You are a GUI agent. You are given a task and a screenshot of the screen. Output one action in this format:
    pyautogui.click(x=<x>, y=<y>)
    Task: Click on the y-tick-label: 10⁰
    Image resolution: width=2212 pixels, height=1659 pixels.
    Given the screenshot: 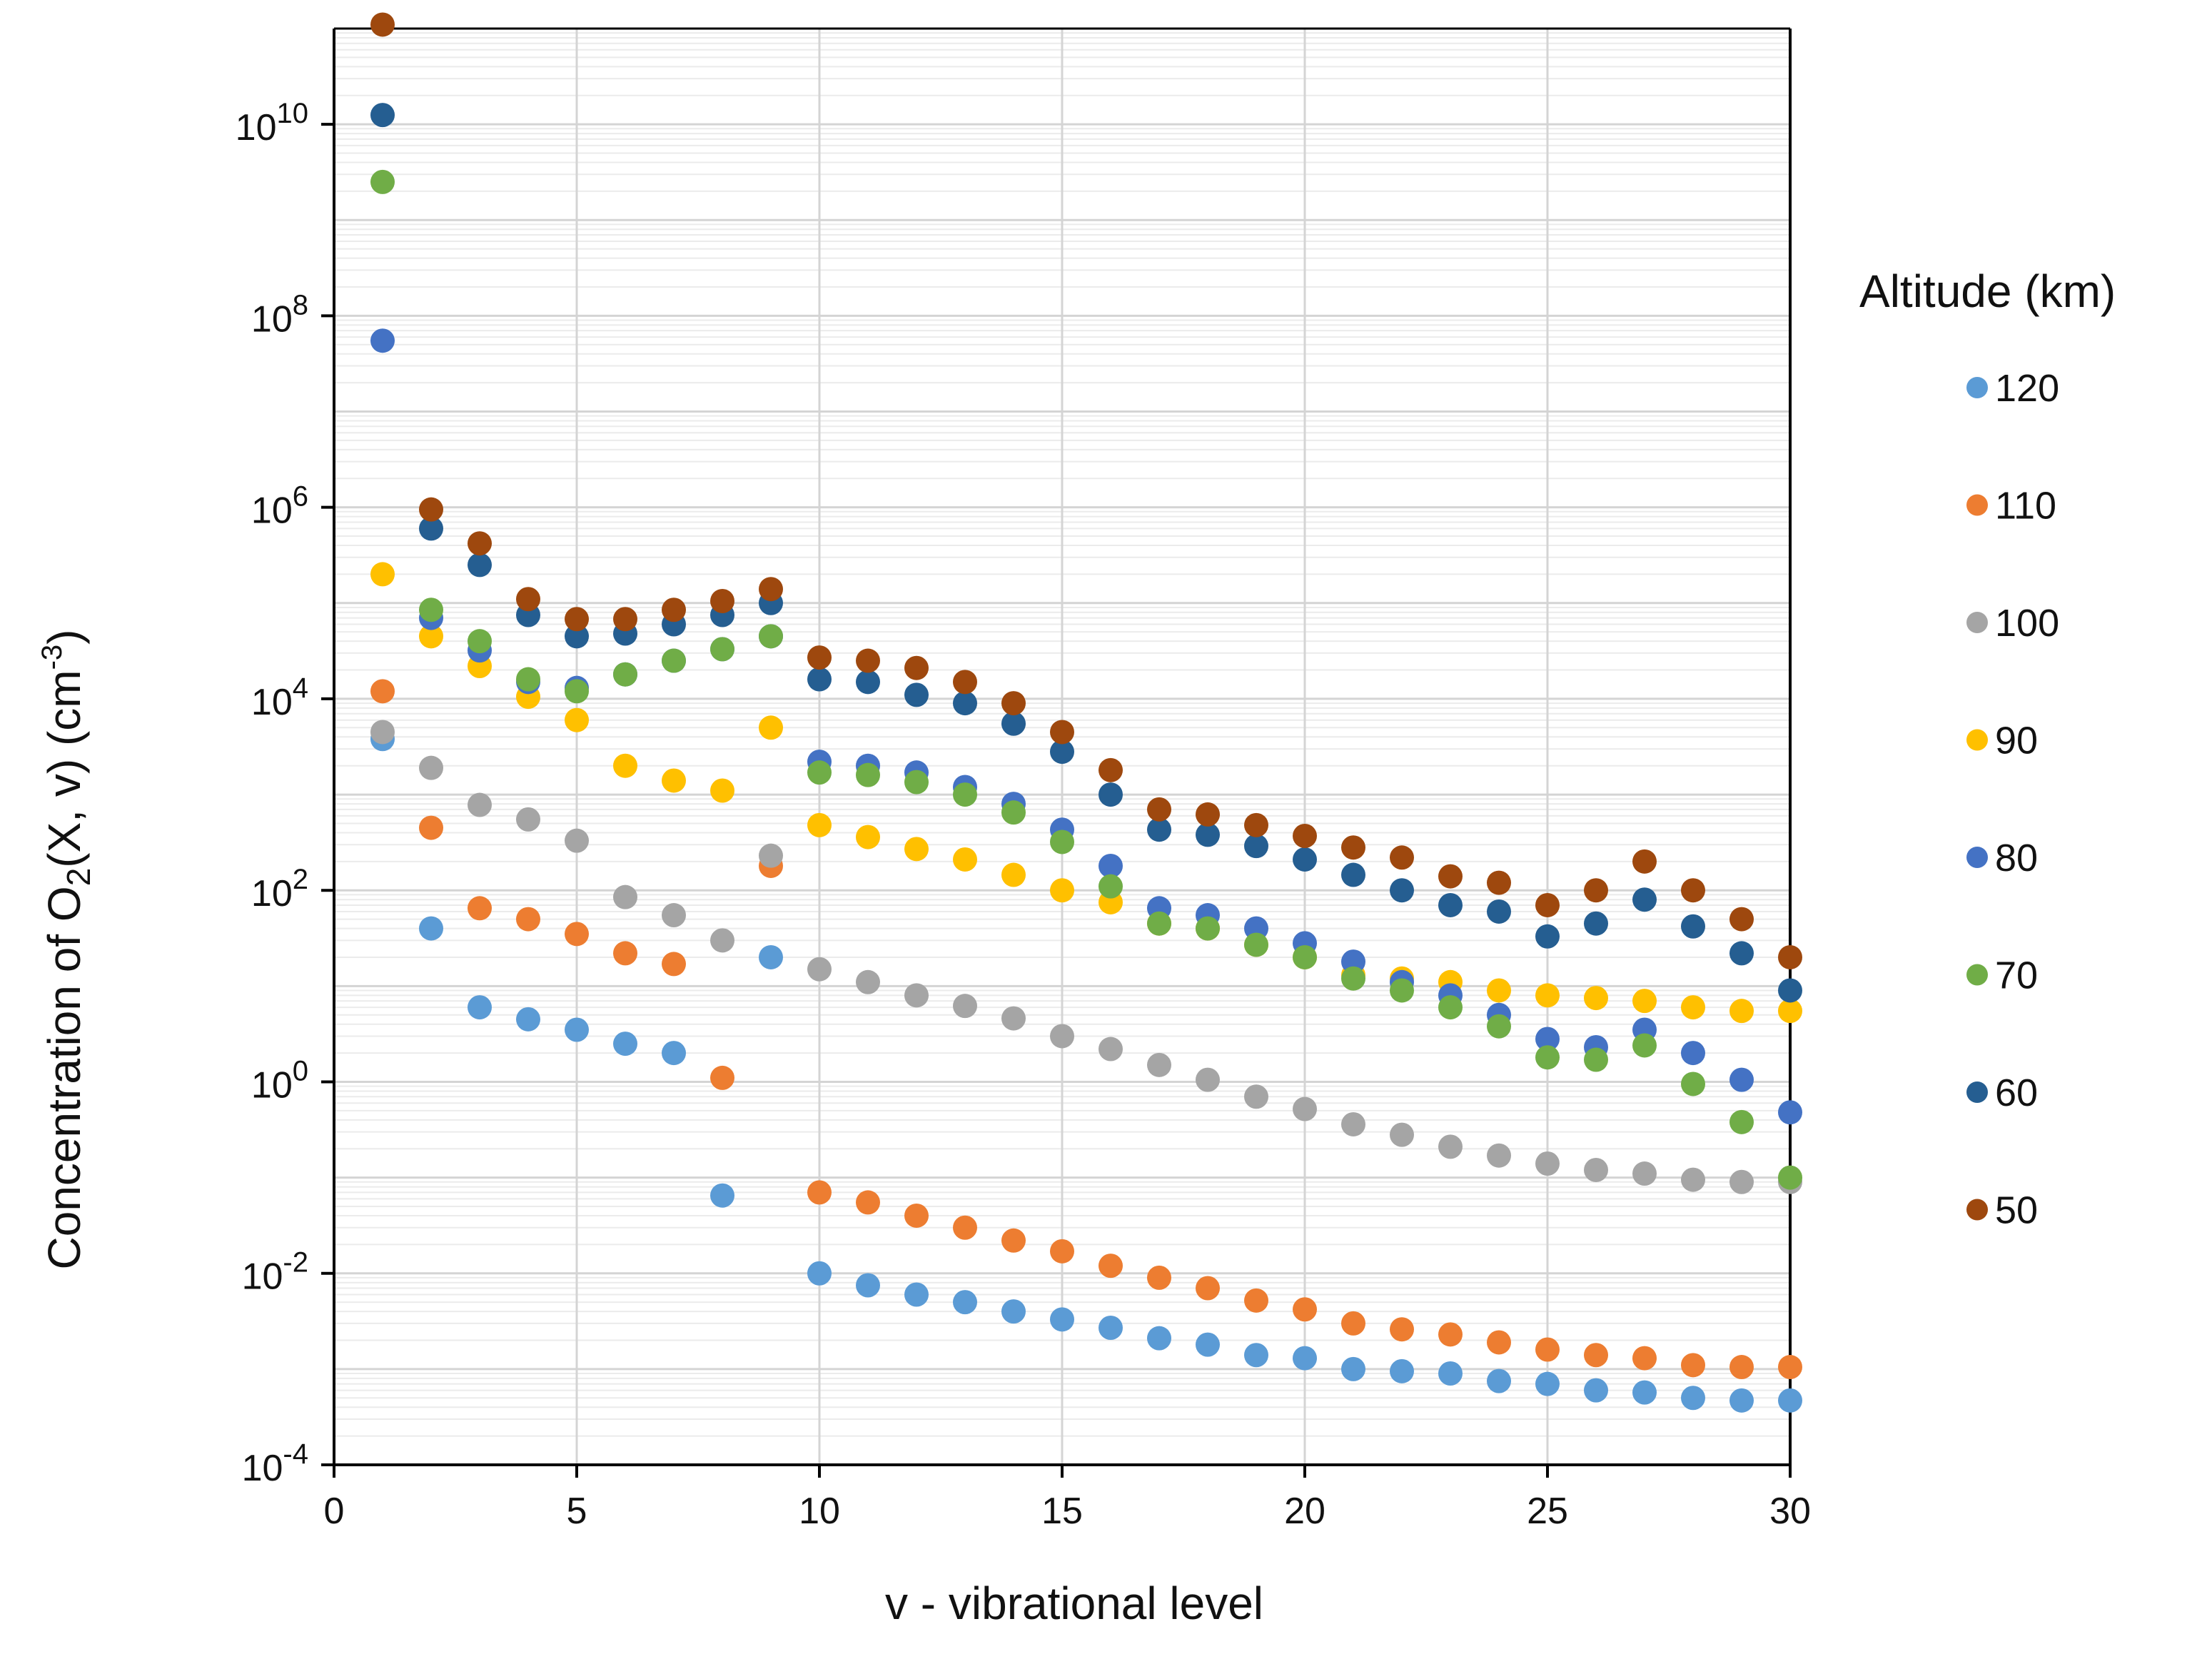 What is the action you would take?
    pyautogui.click(x=279, y=1080)
    